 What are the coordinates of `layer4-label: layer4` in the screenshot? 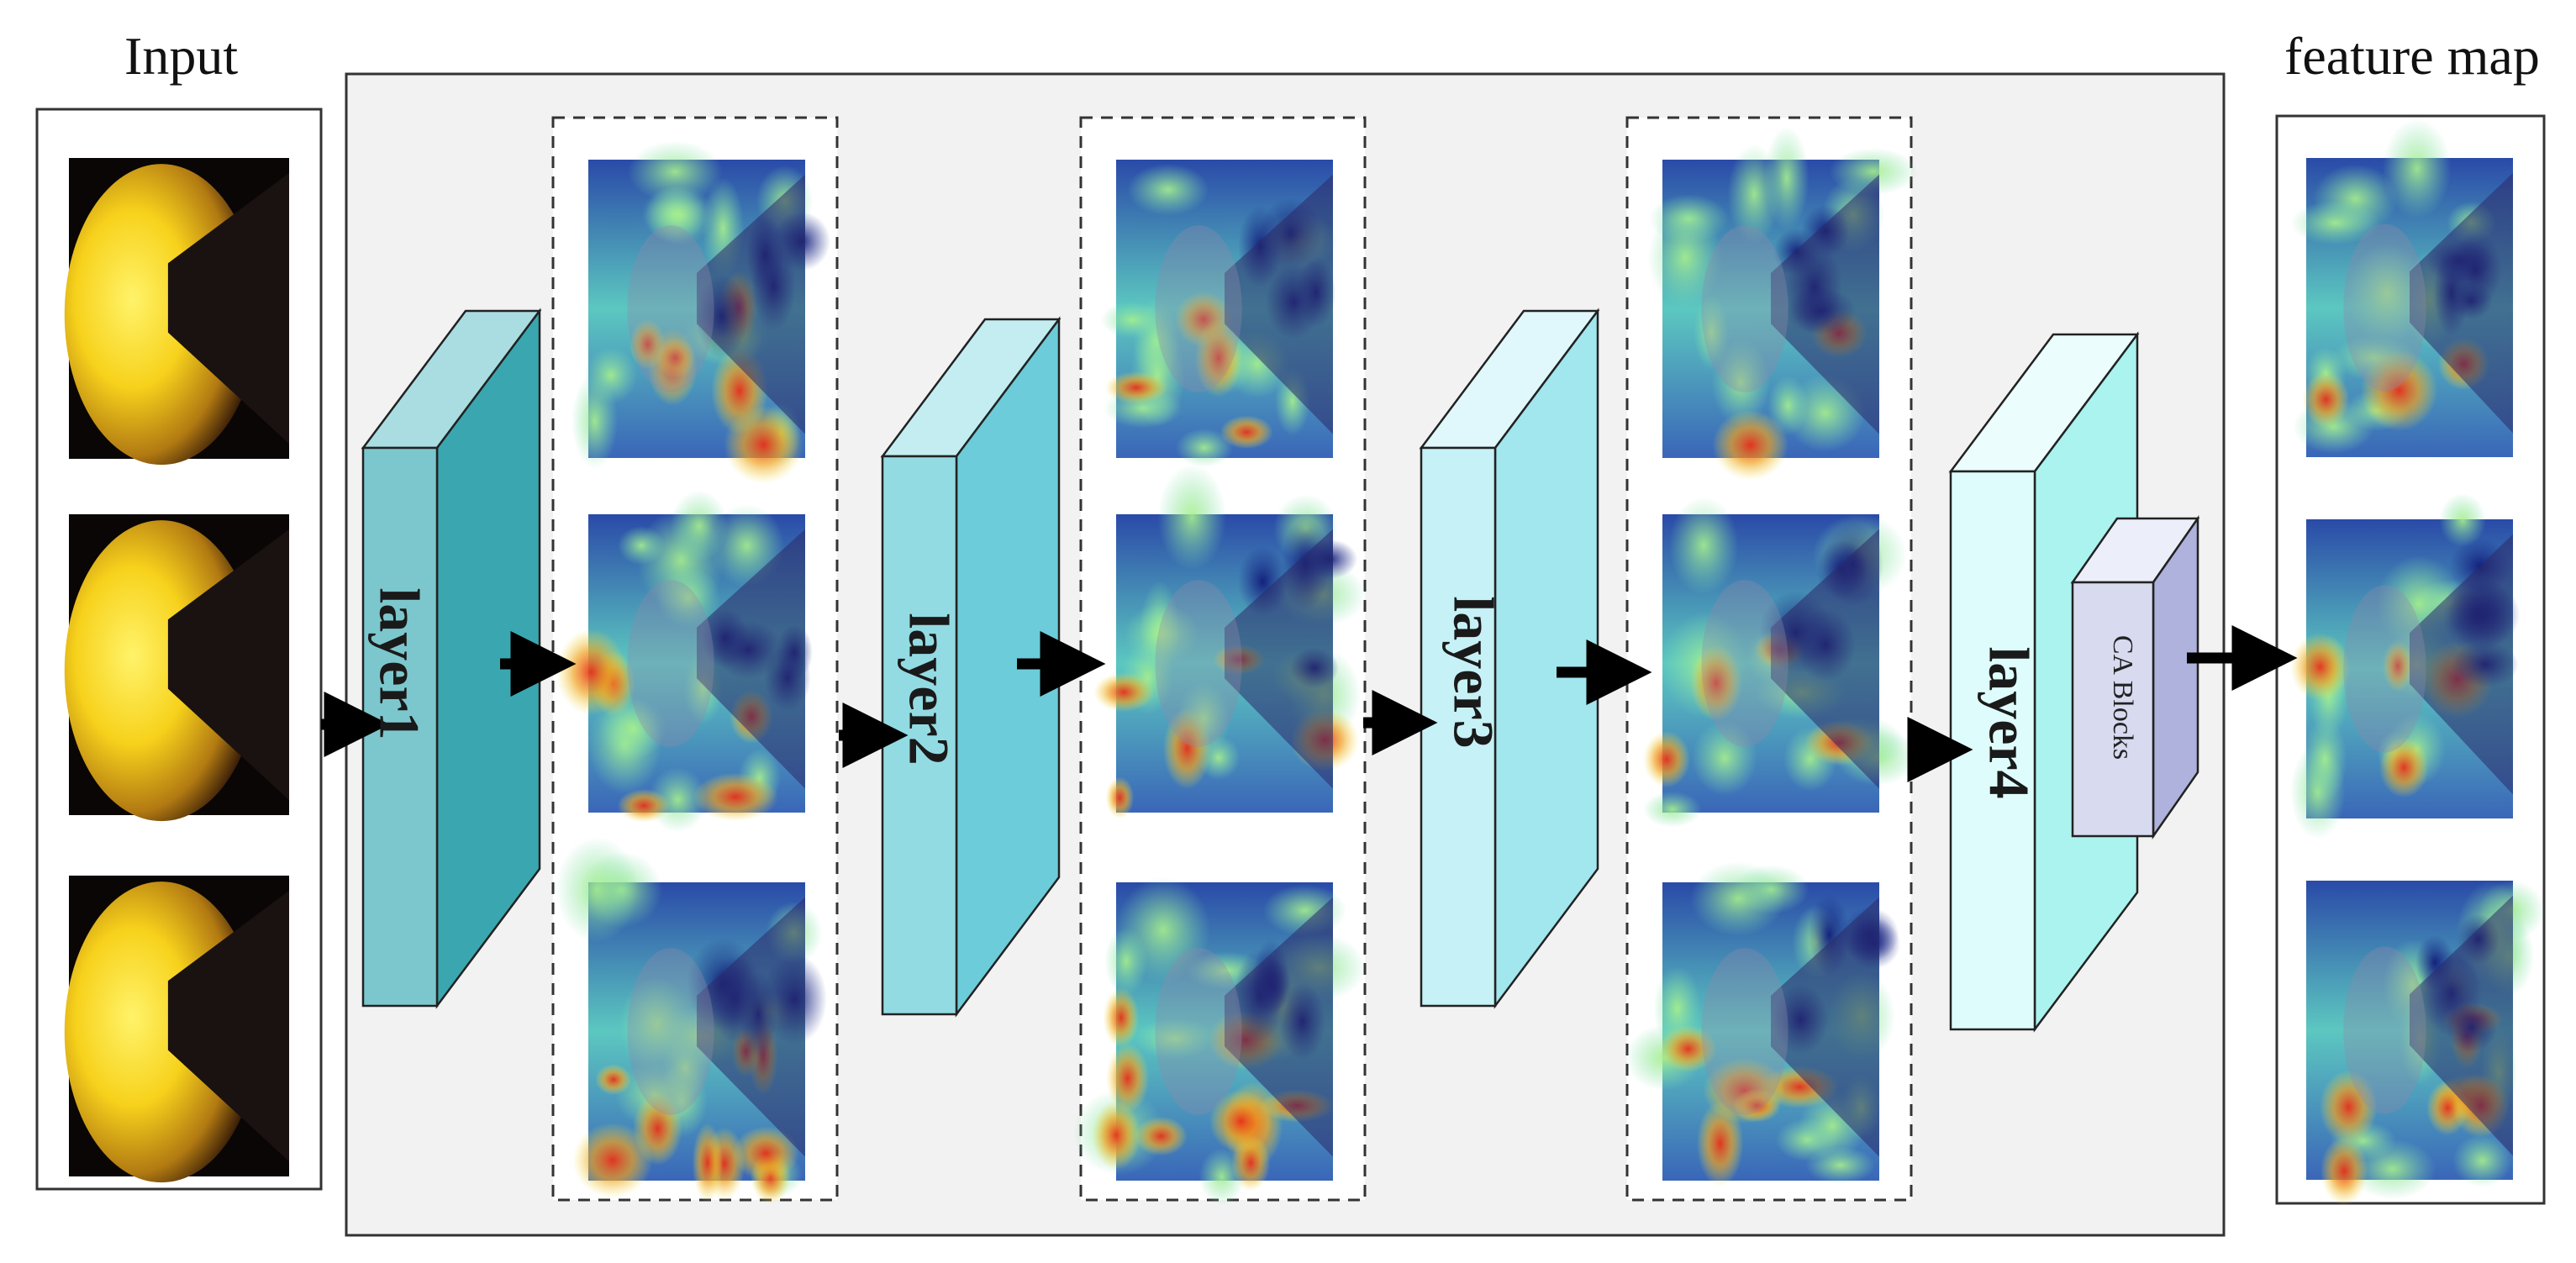 It's located at (2009, 722).